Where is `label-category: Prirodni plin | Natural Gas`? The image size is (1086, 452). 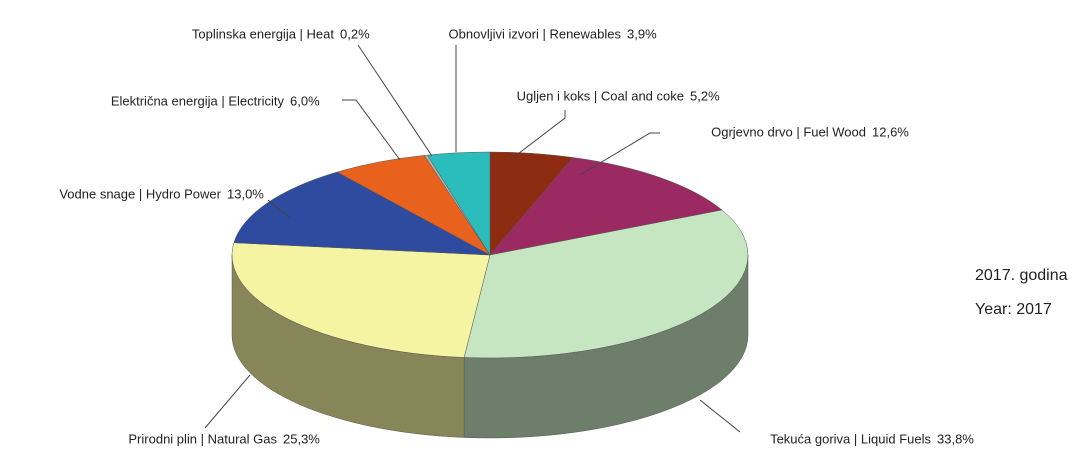
label-category: Prirodni plin | Natural Gas is located at coordinates (202, 438).